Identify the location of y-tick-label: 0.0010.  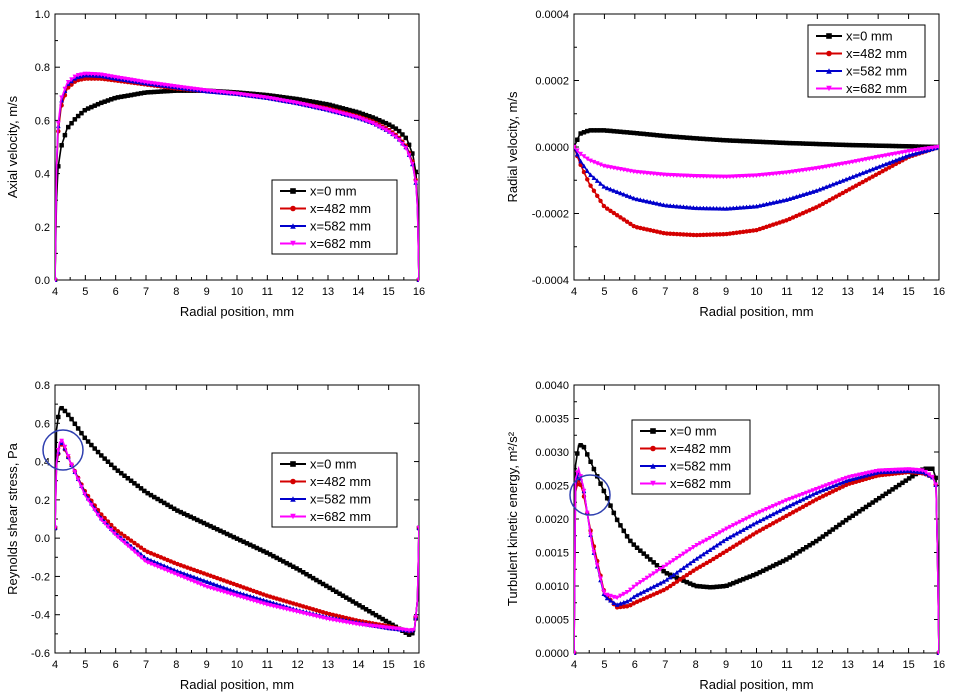
(552, 587).